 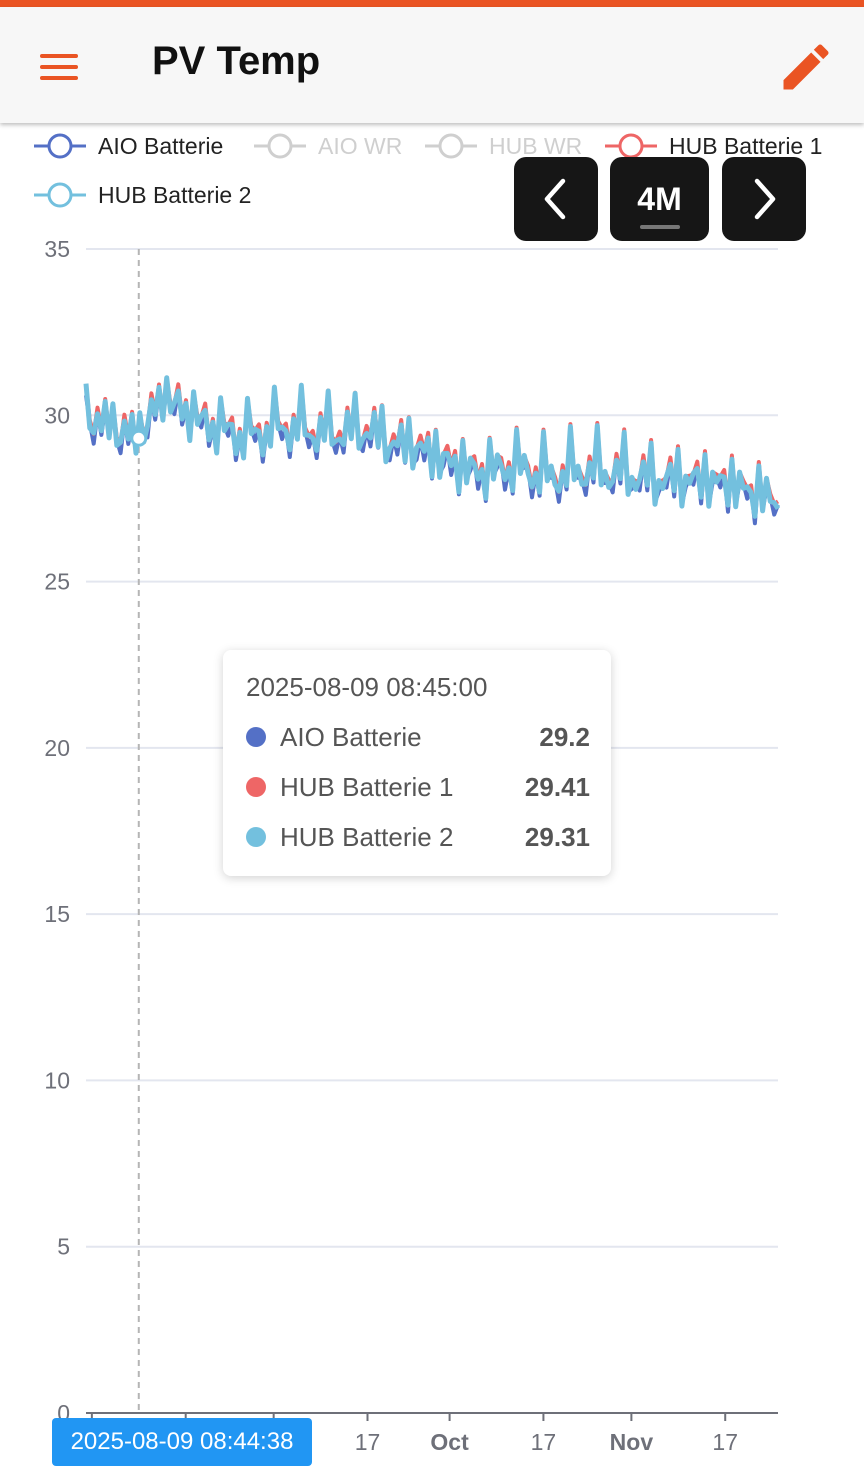 What do you see at coordinates (236, 61) in the screenshot?
I see `page-title: PV Temp` at bounding box center [236, 61].